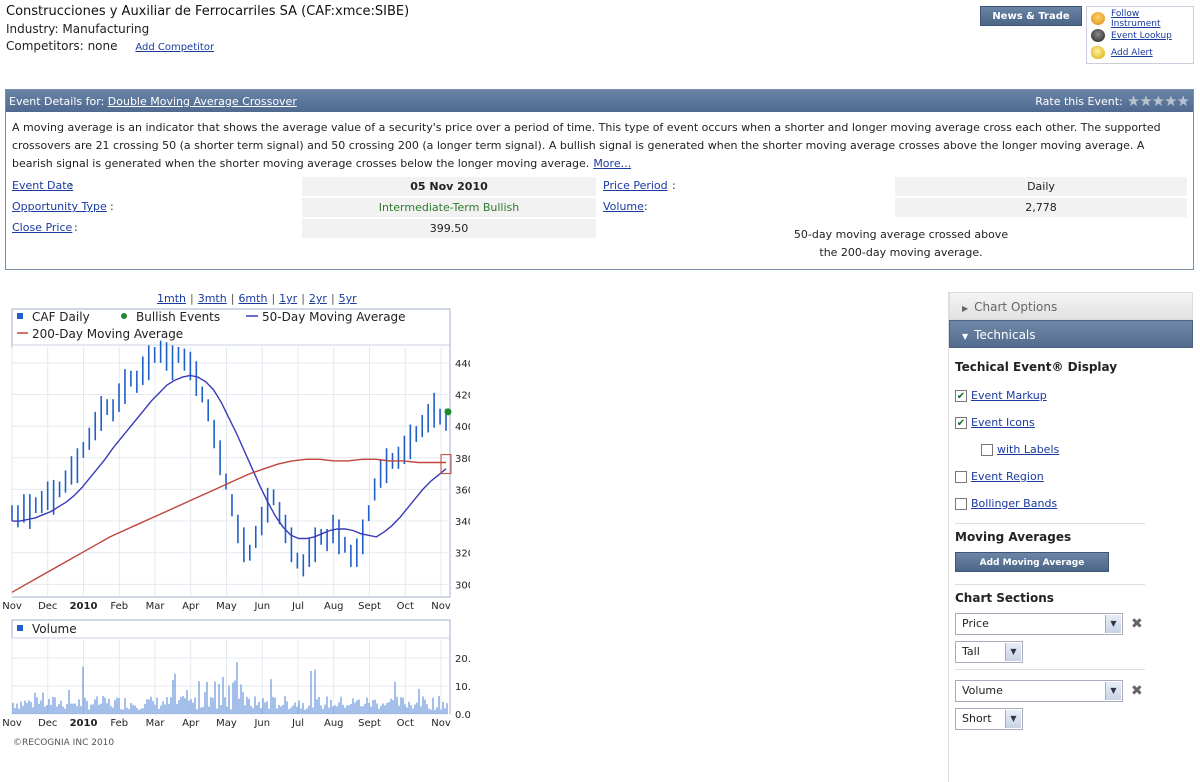  What do you see at coordinates (178, 317) in the screenshot?
I see `legend-label: Bullish Events` at bounding box center [178, 317].